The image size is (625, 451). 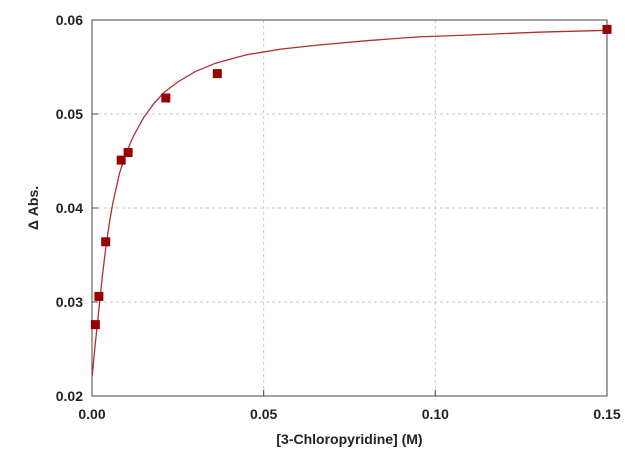 What do you see at coordinates (69, 208) in the screenshot?
I see `y-tick-label: 0.04` at bounding box center [69, 208].